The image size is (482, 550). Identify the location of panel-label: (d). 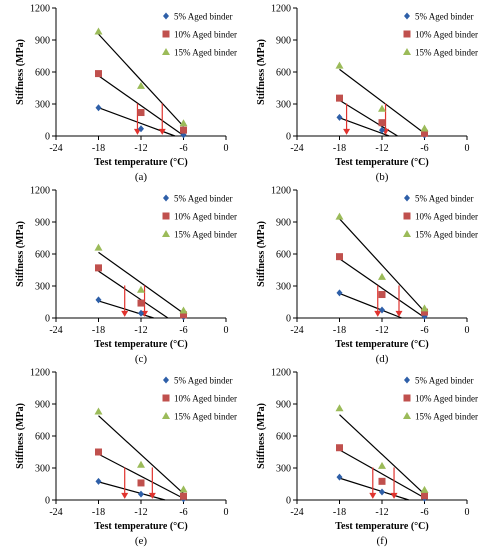
(382, 359).